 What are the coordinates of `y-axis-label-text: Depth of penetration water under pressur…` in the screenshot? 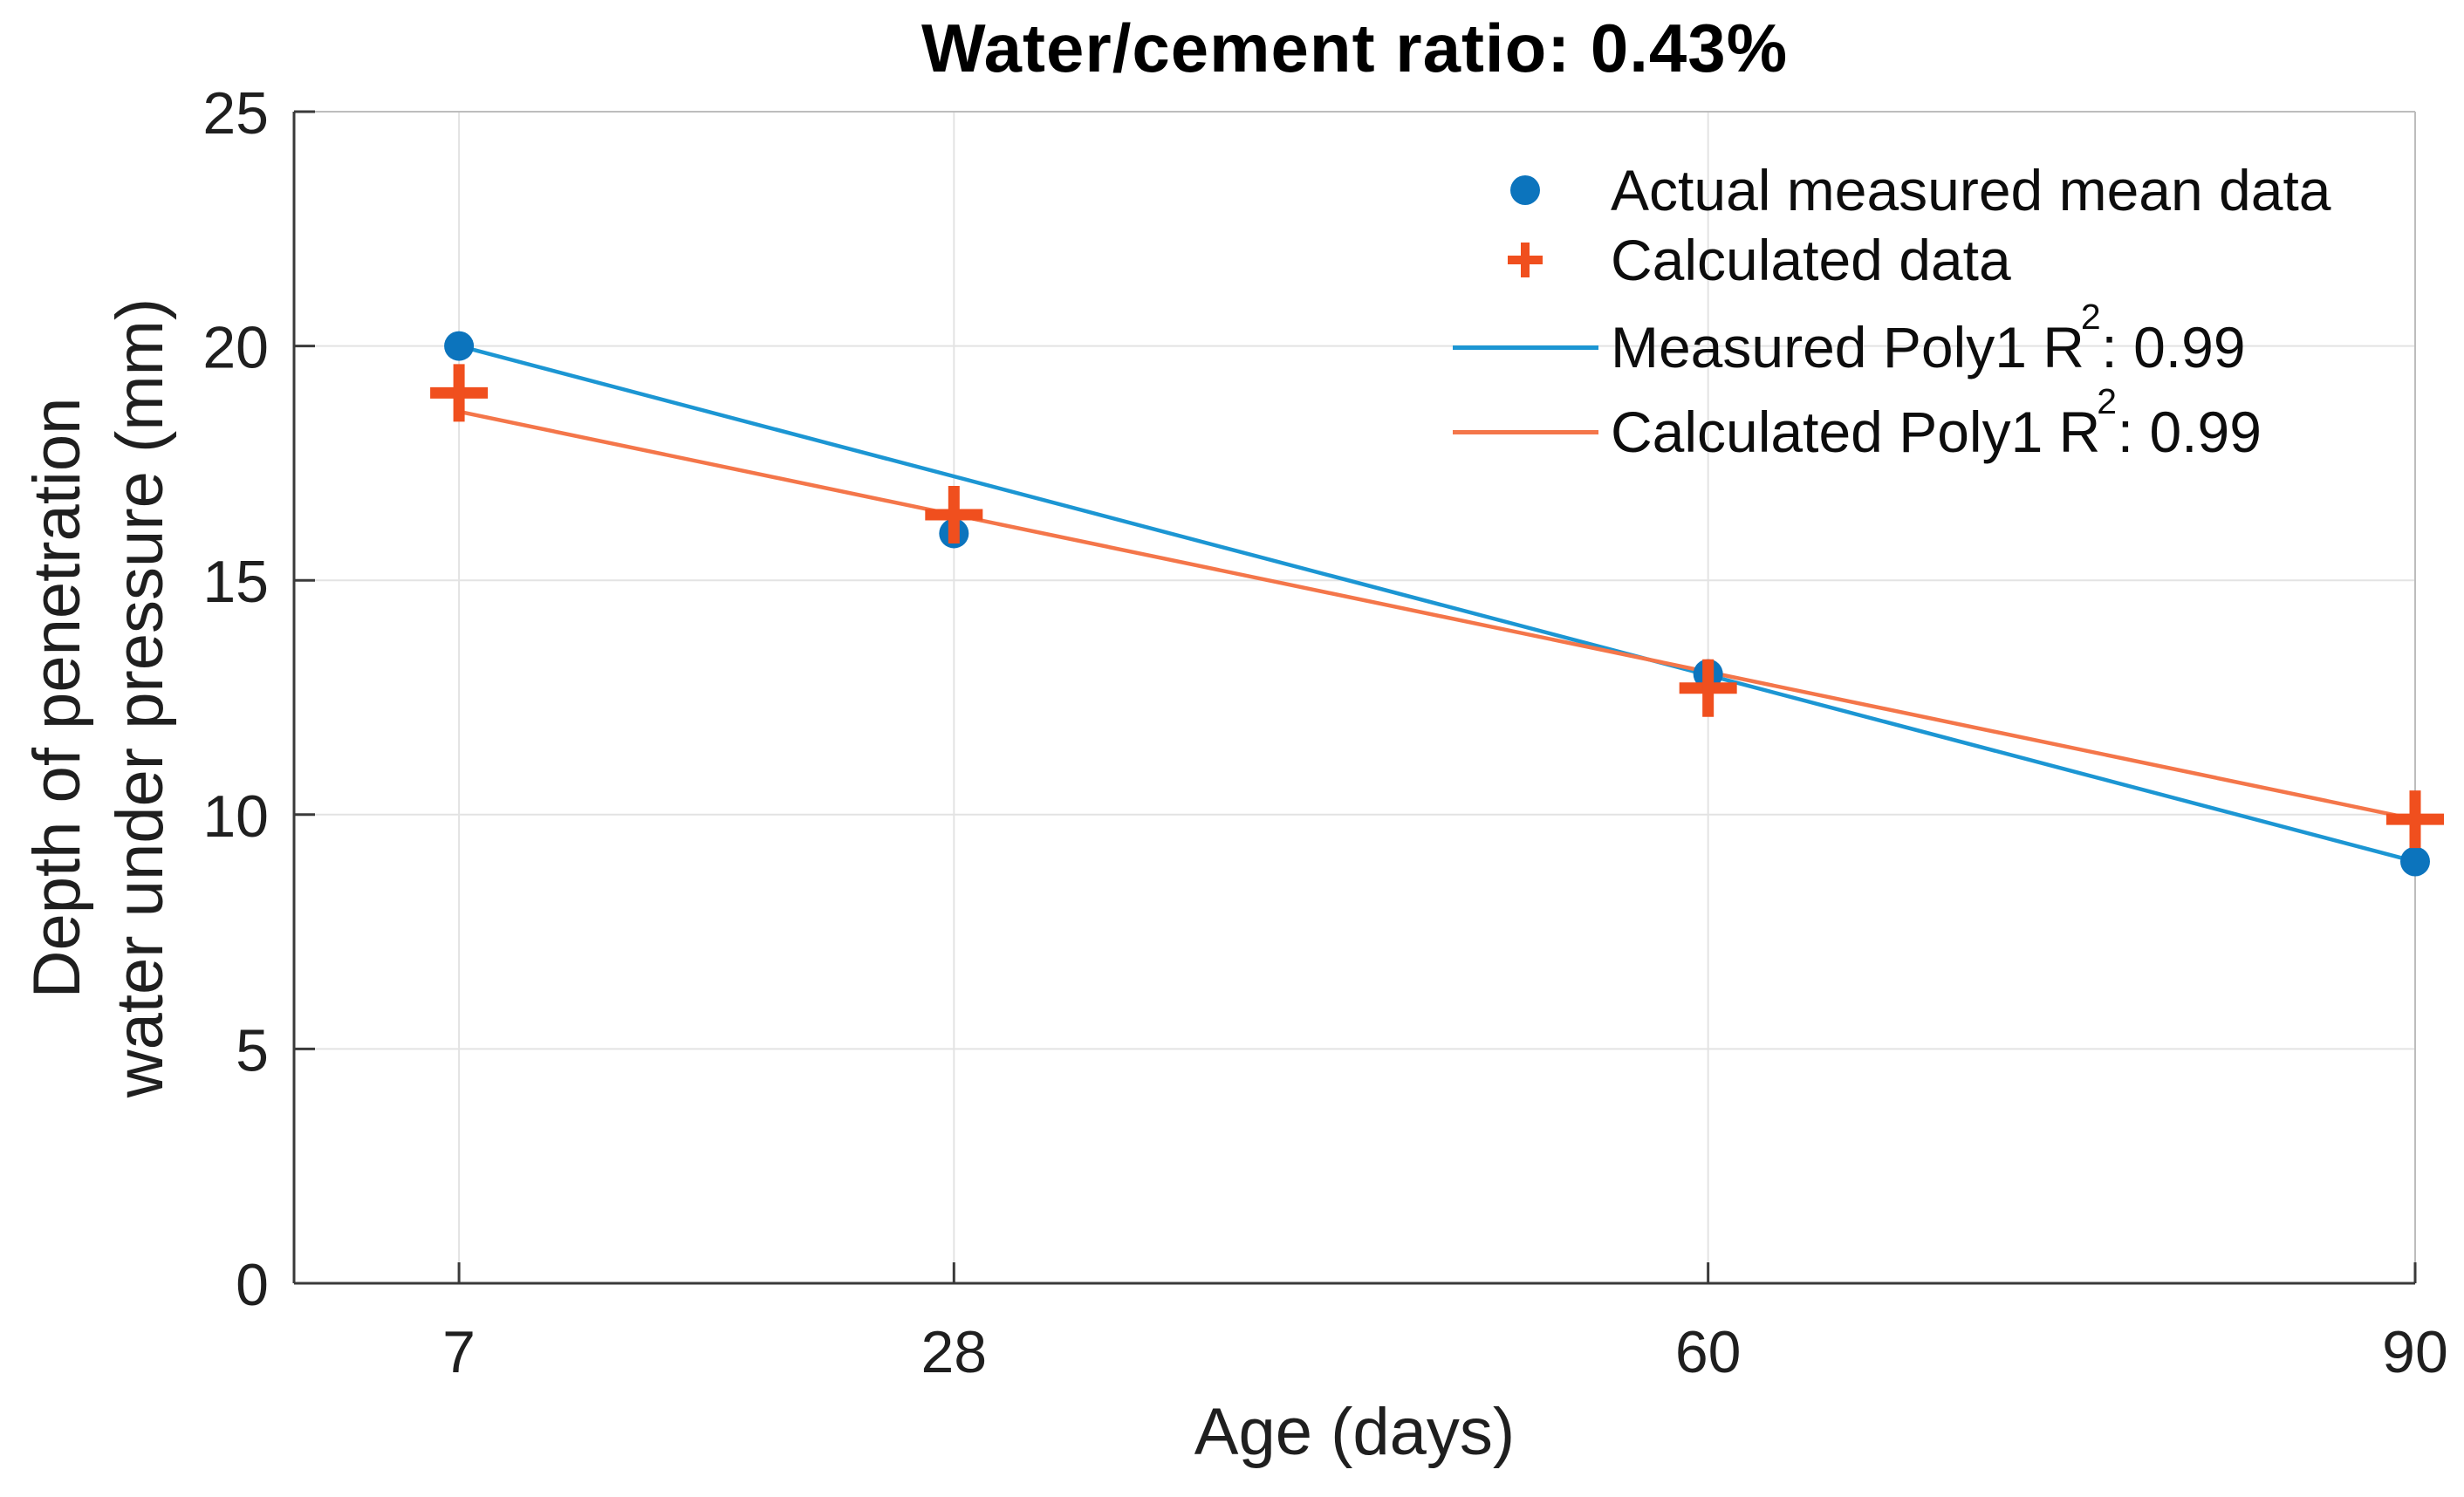 It's located at (98, 698).